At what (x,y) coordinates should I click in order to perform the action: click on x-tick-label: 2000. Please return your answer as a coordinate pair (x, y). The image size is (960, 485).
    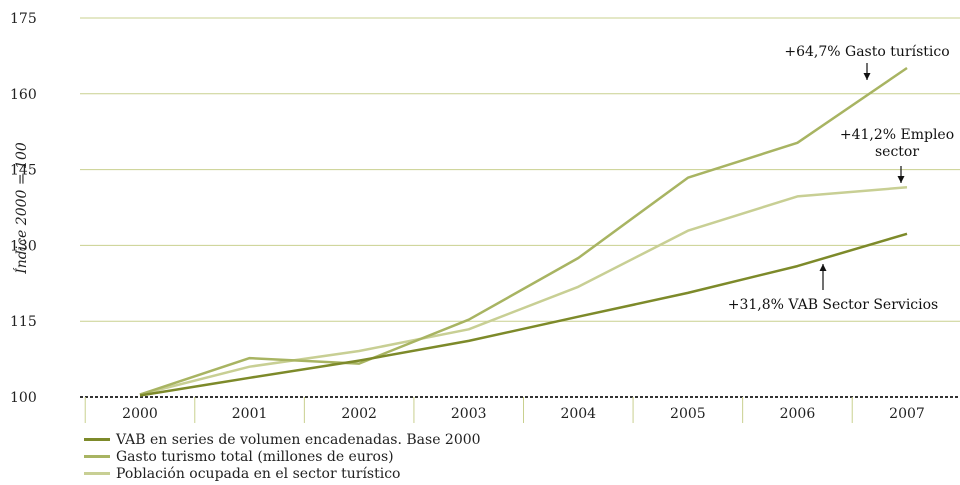
    Looking at the image, I should click on (140, 414).